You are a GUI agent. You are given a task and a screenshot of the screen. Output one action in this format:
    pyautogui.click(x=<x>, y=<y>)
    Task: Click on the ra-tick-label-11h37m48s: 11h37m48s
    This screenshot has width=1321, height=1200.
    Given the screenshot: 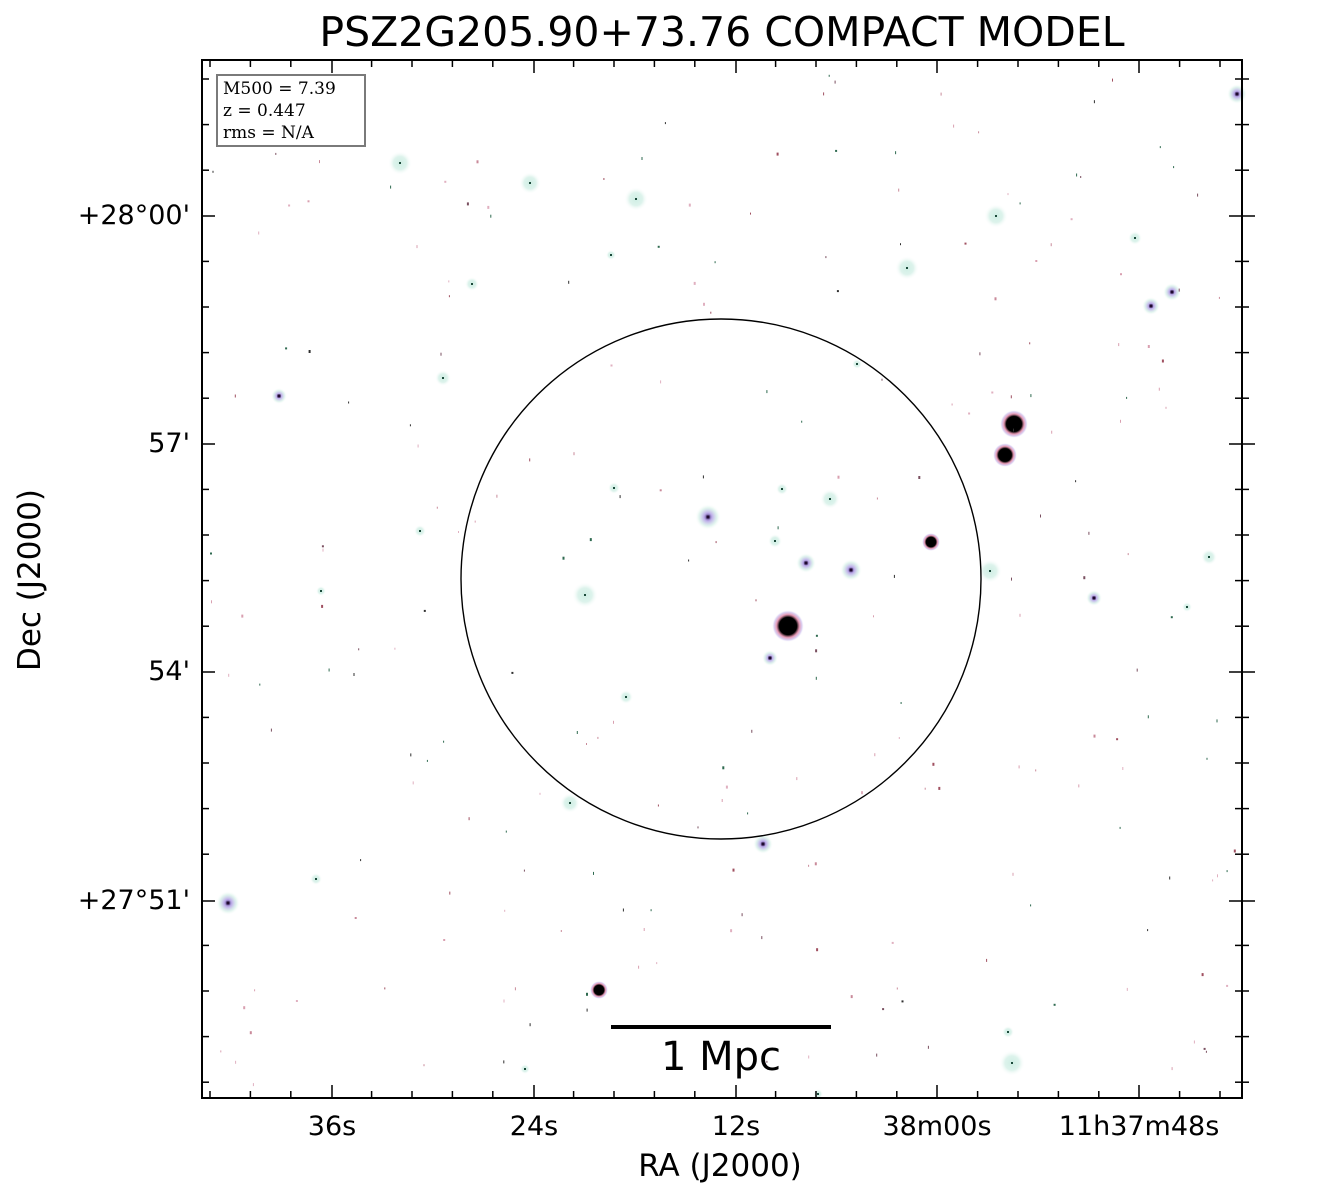 What is the action you would take?
    pyautogui.click(x=1139, y=1126)
    